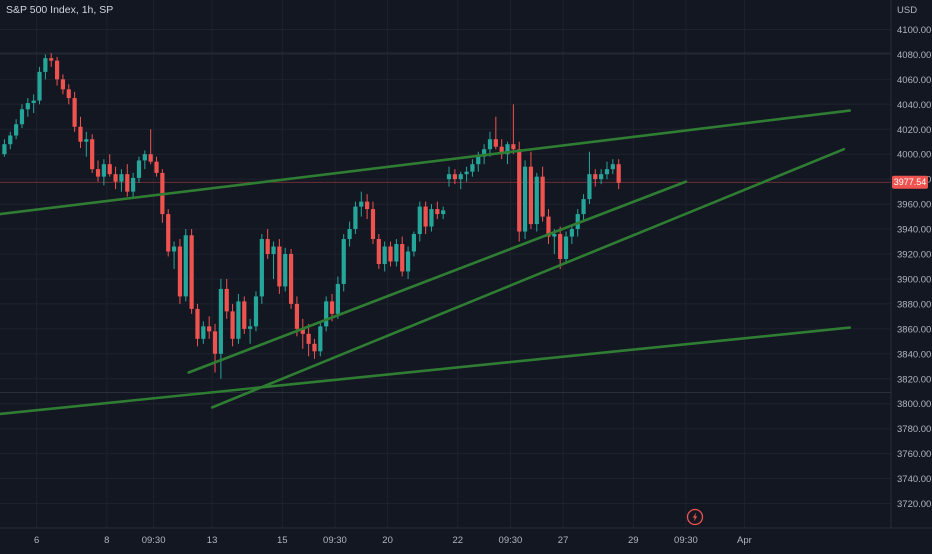 This screenshot has height=554, width=932. Describe the element at coordinates (914, 80) in the screenshot. I see `price-tick-label: 4060.00` at that location.